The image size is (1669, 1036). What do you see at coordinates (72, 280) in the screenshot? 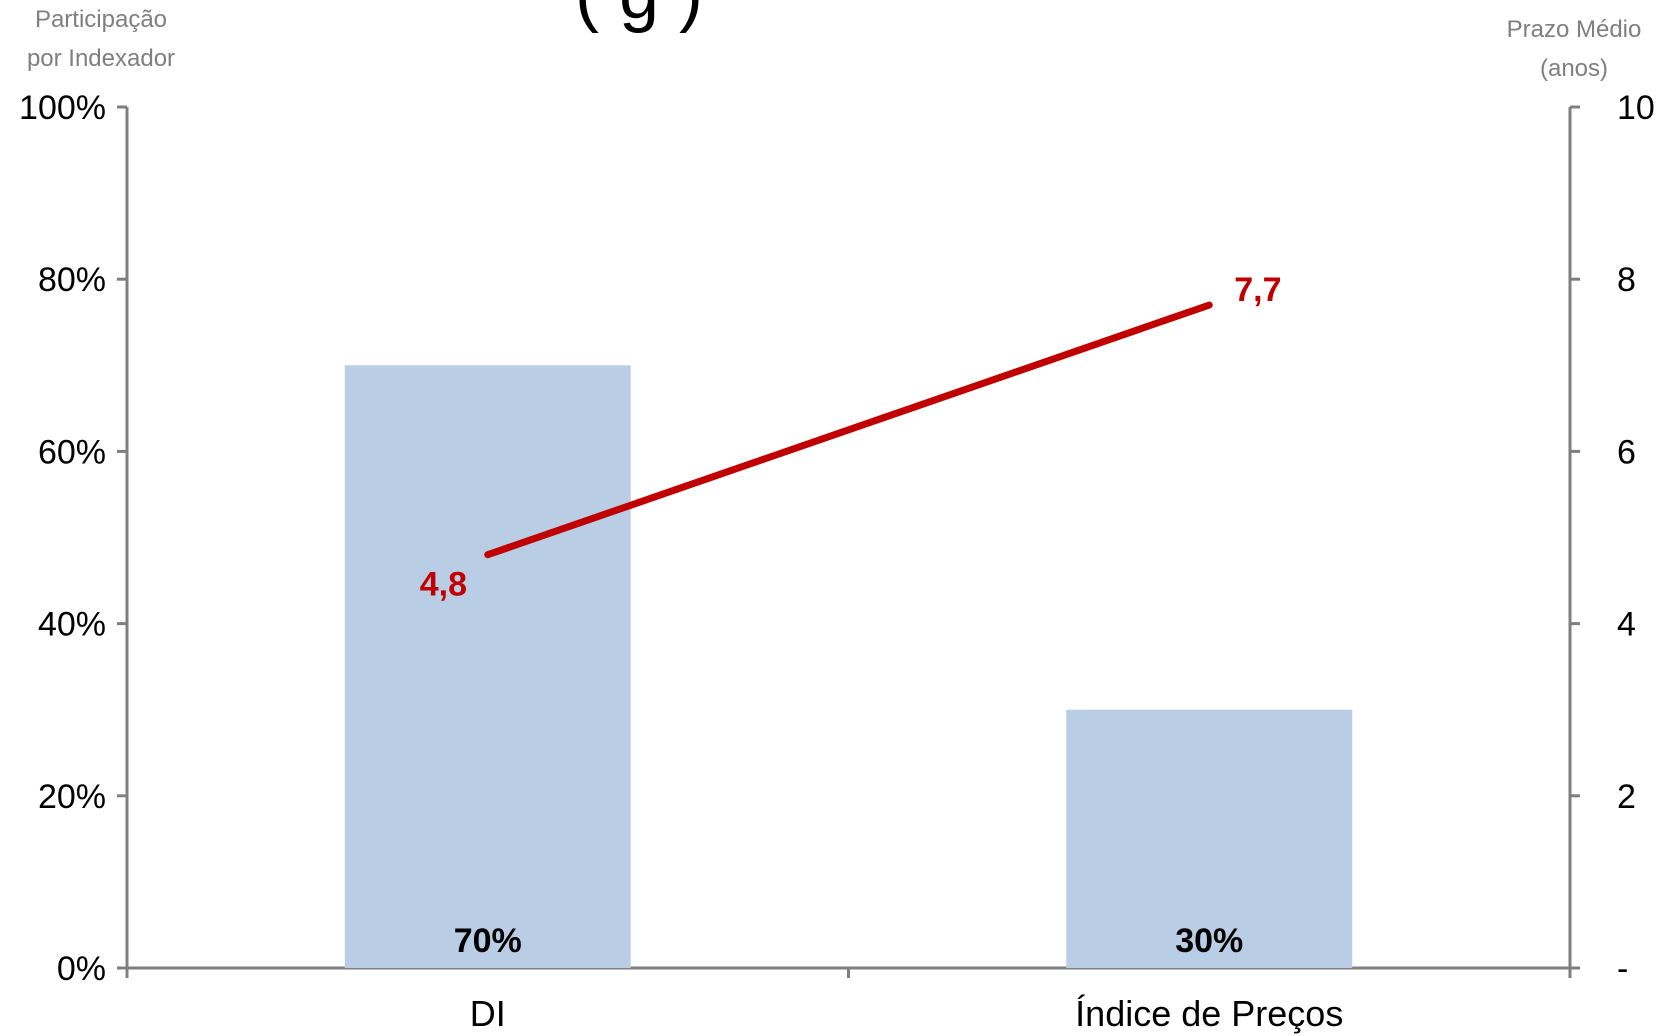
I see `left-tick-label: 80%` at bounding box center [72, 280].